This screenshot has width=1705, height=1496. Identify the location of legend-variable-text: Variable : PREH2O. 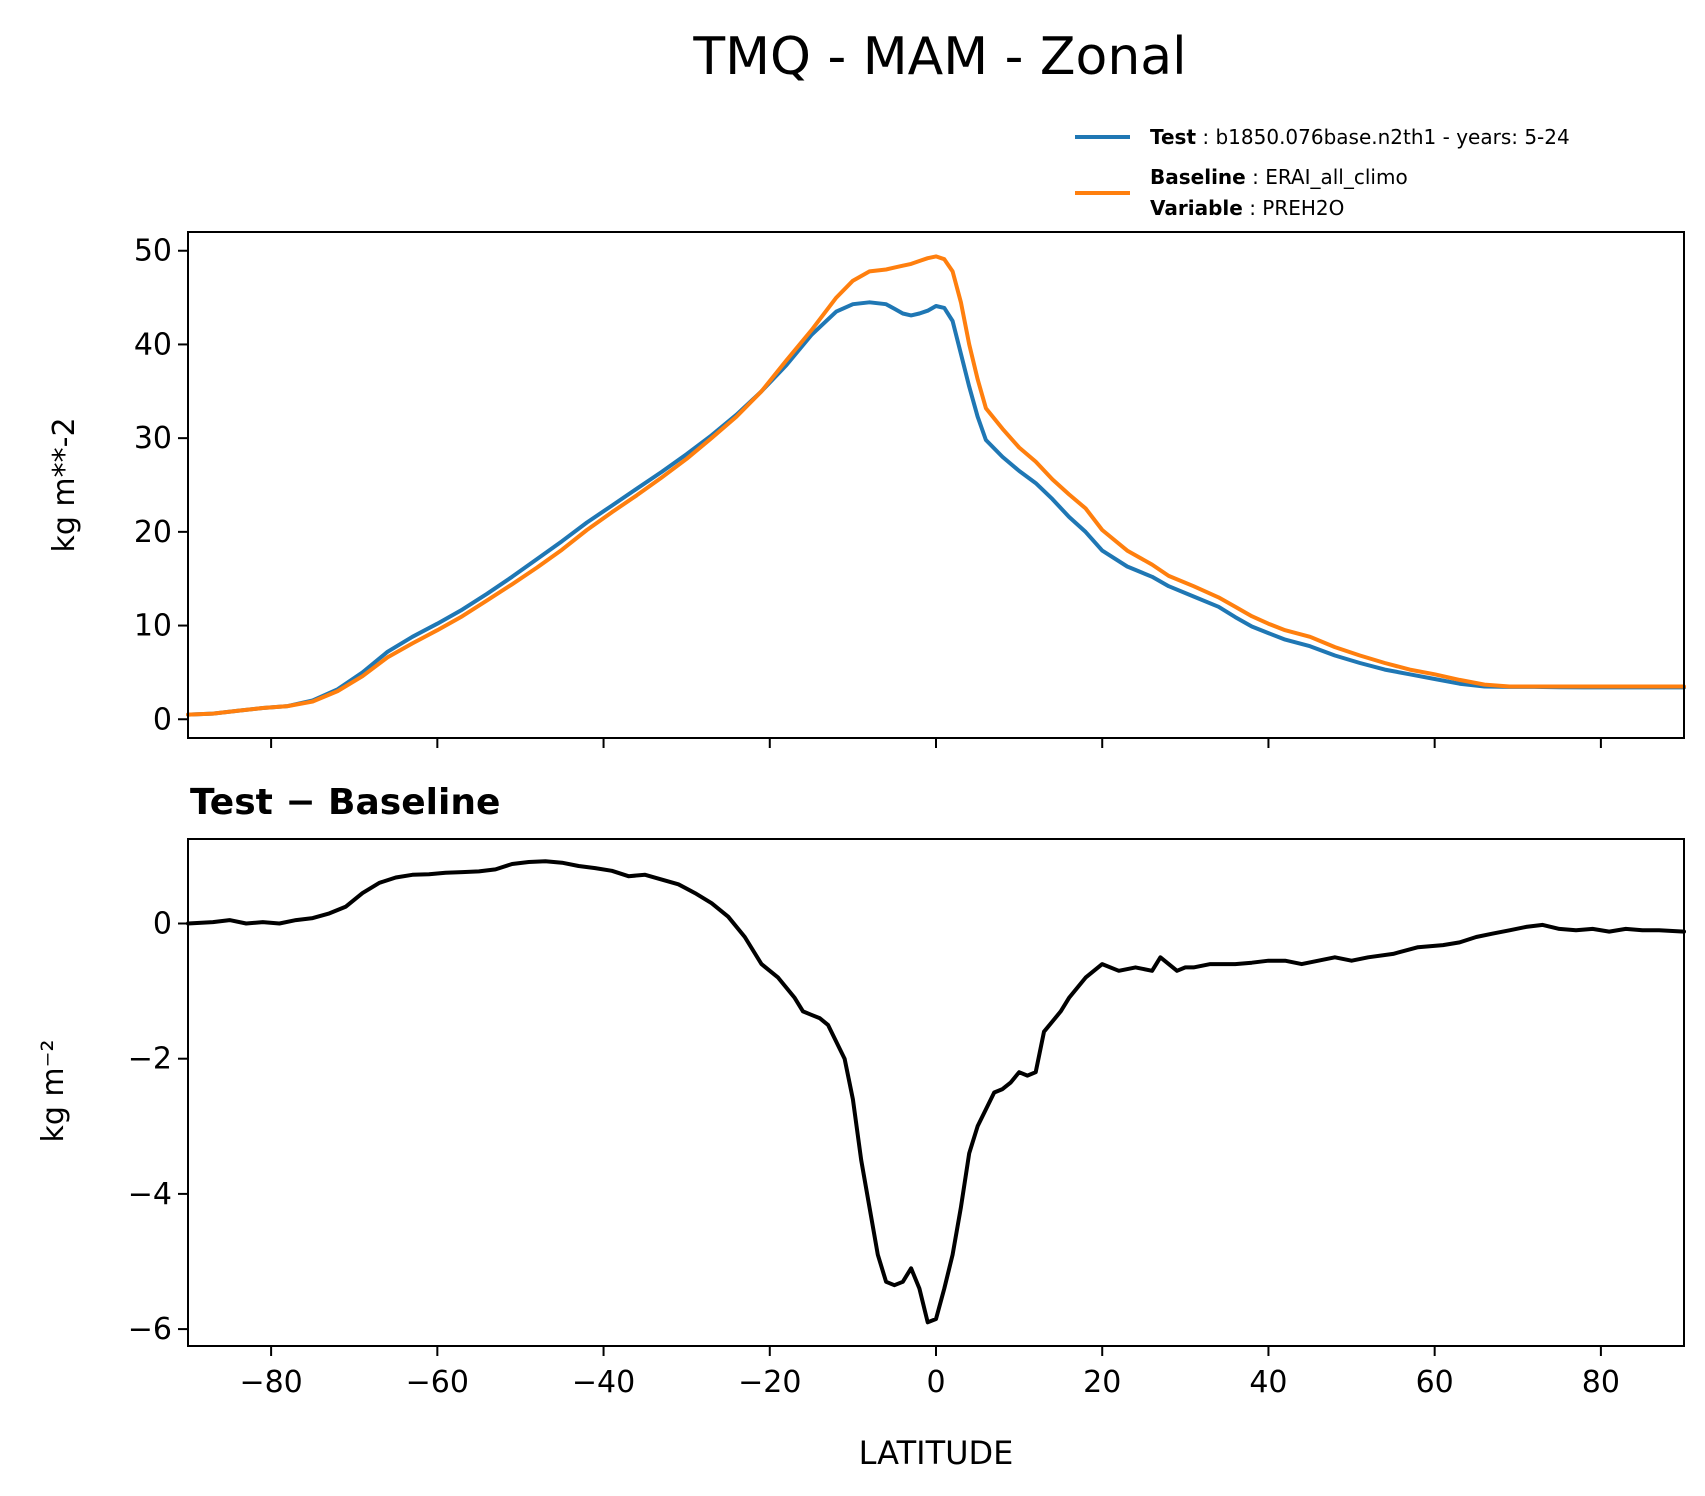
(1247, 208).